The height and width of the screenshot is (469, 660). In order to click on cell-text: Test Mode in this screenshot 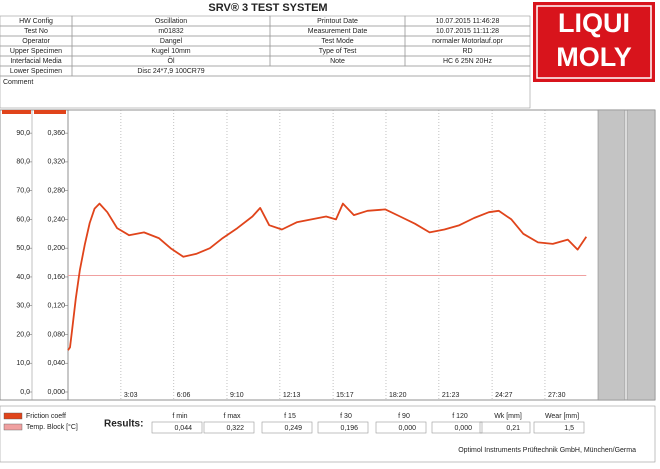, I will do `click(337, 41)`.